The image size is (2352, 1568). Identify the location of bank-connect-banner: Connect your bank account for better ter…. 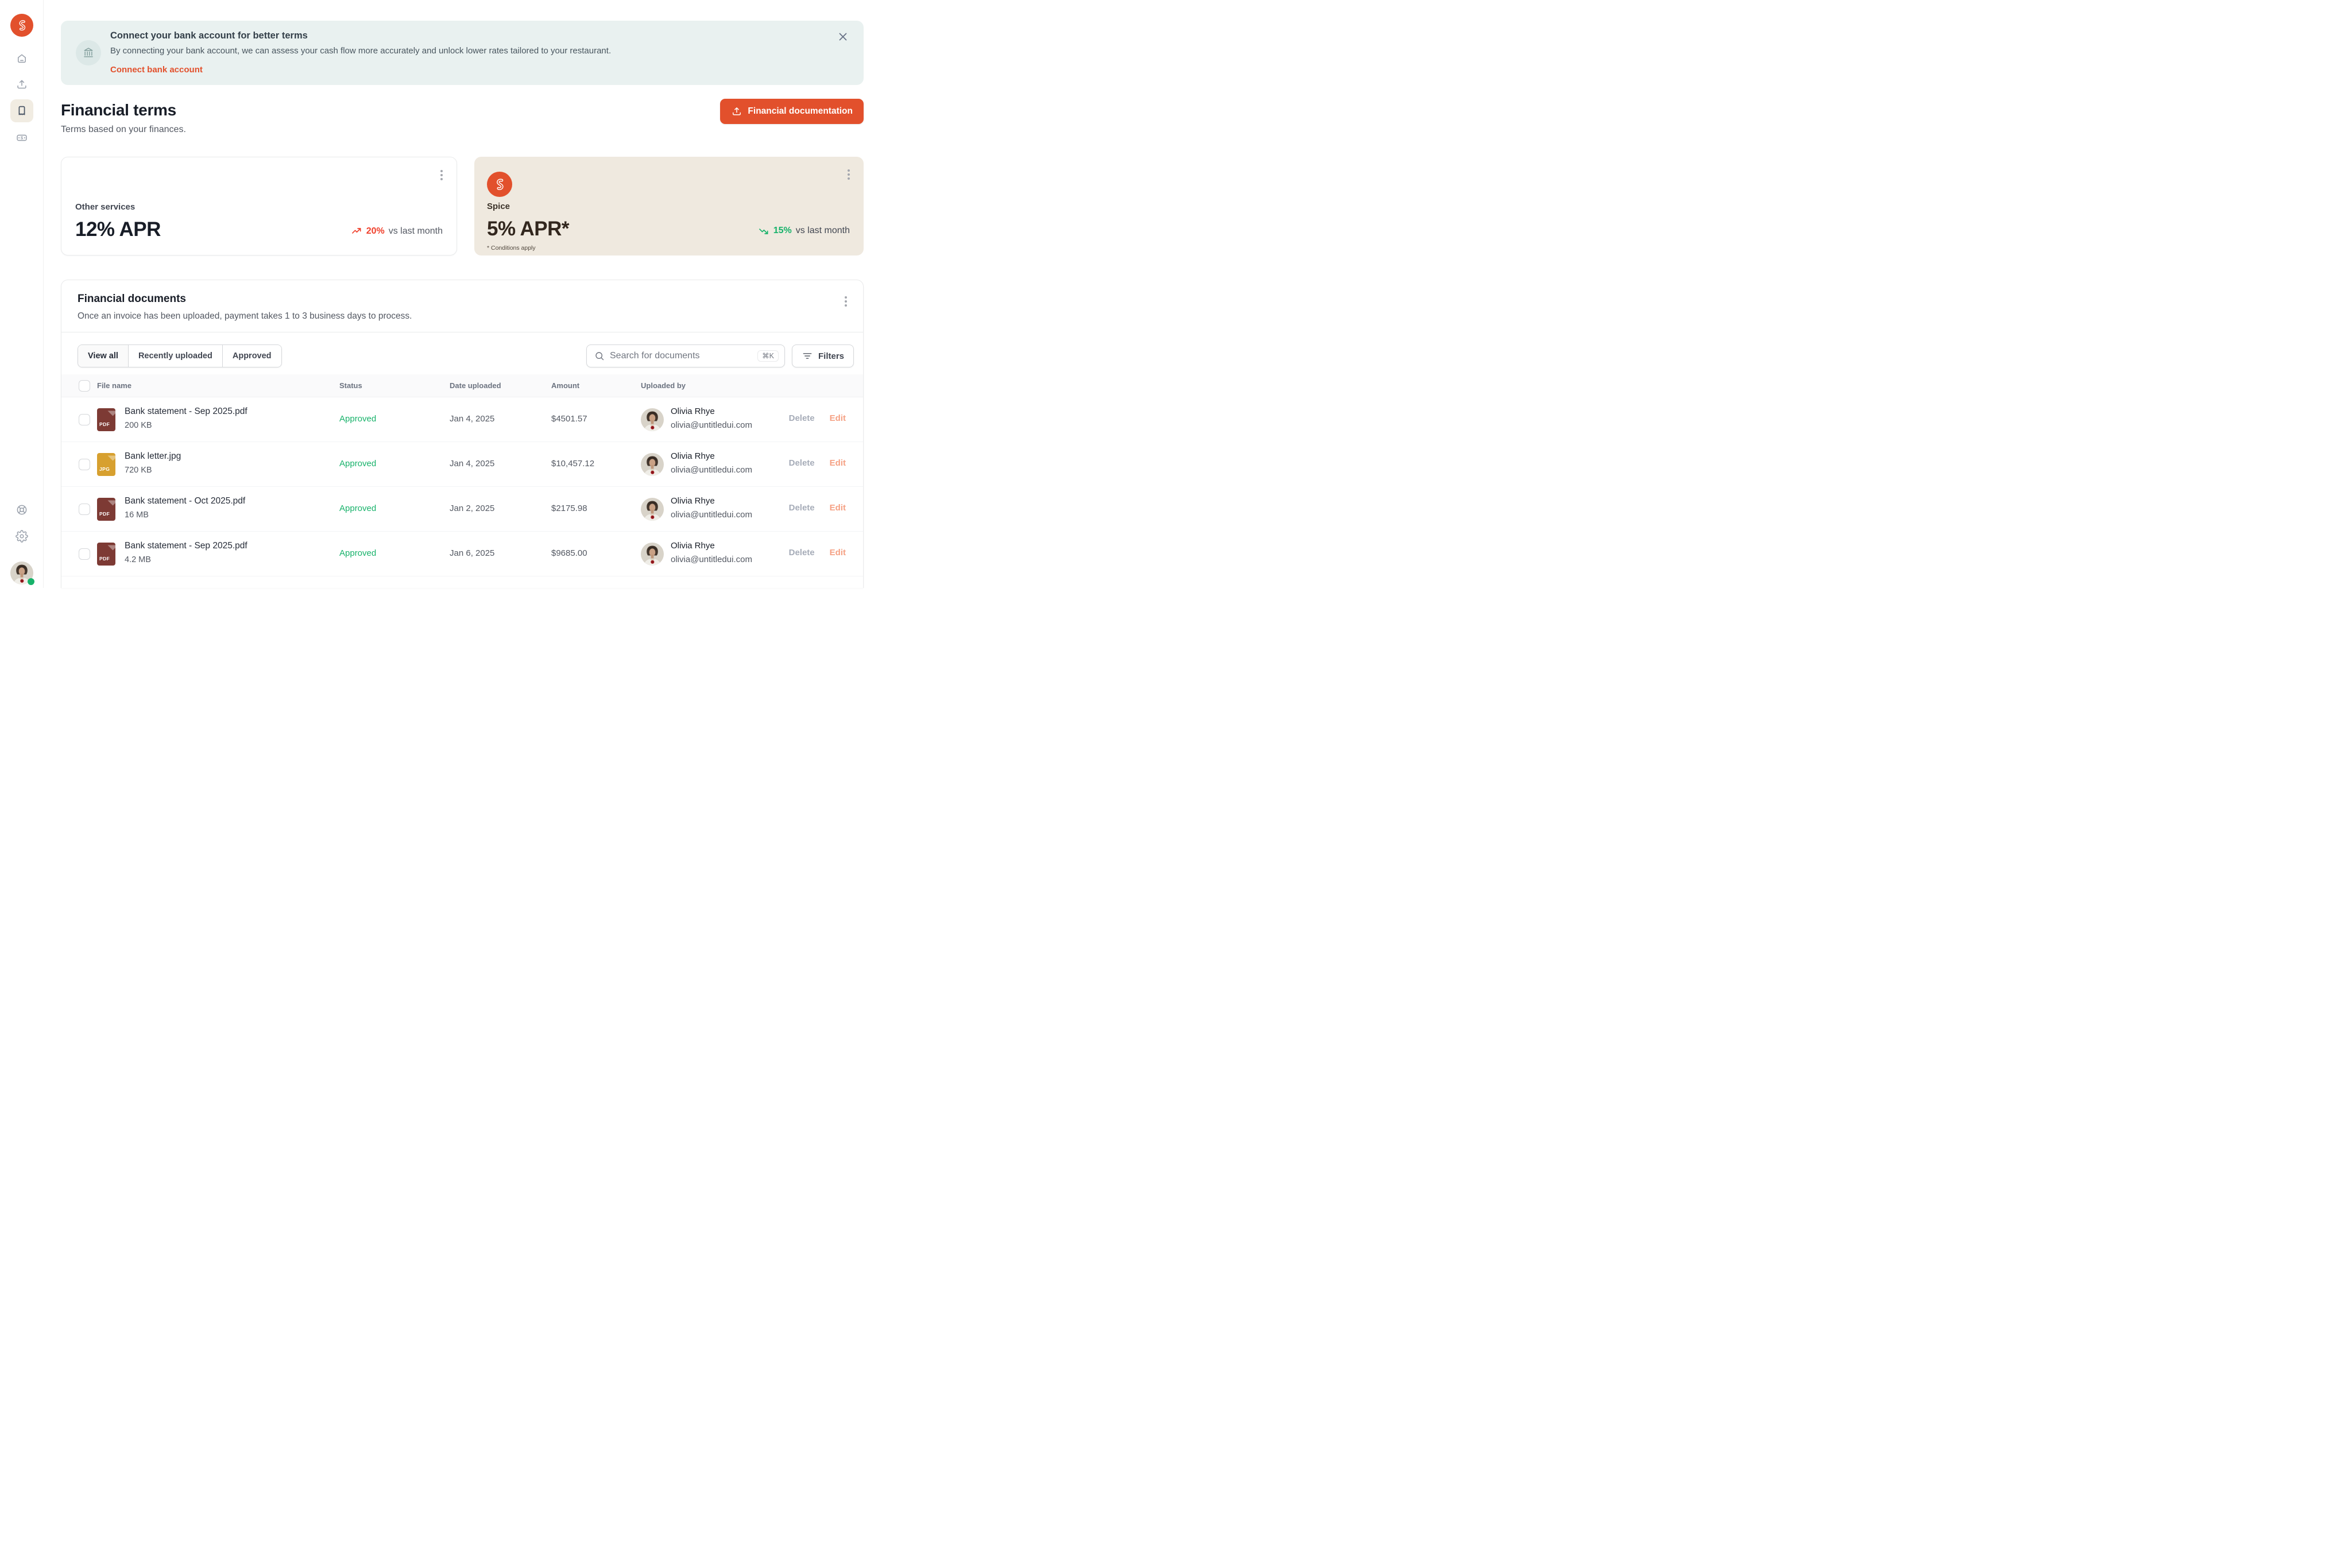
(462, 53).